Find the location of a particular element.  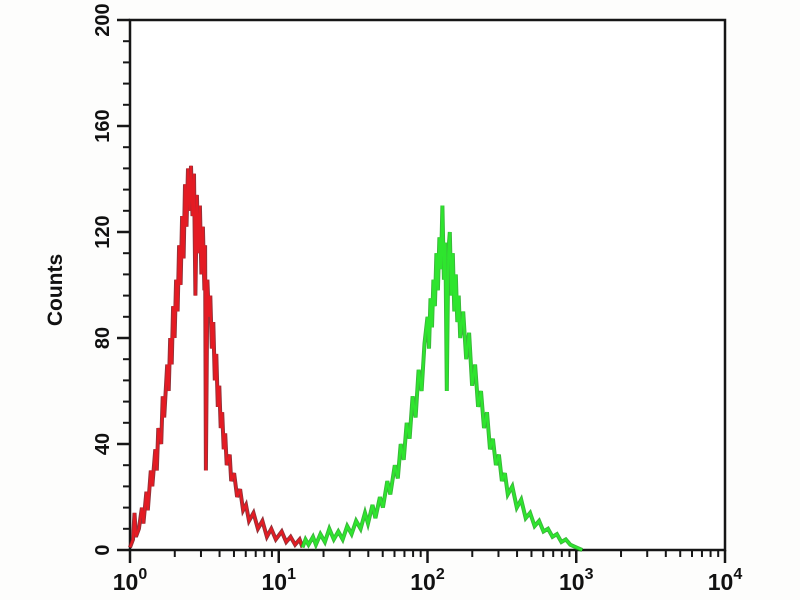

y-tick-label: 0 is located at coordinates (103, 549).